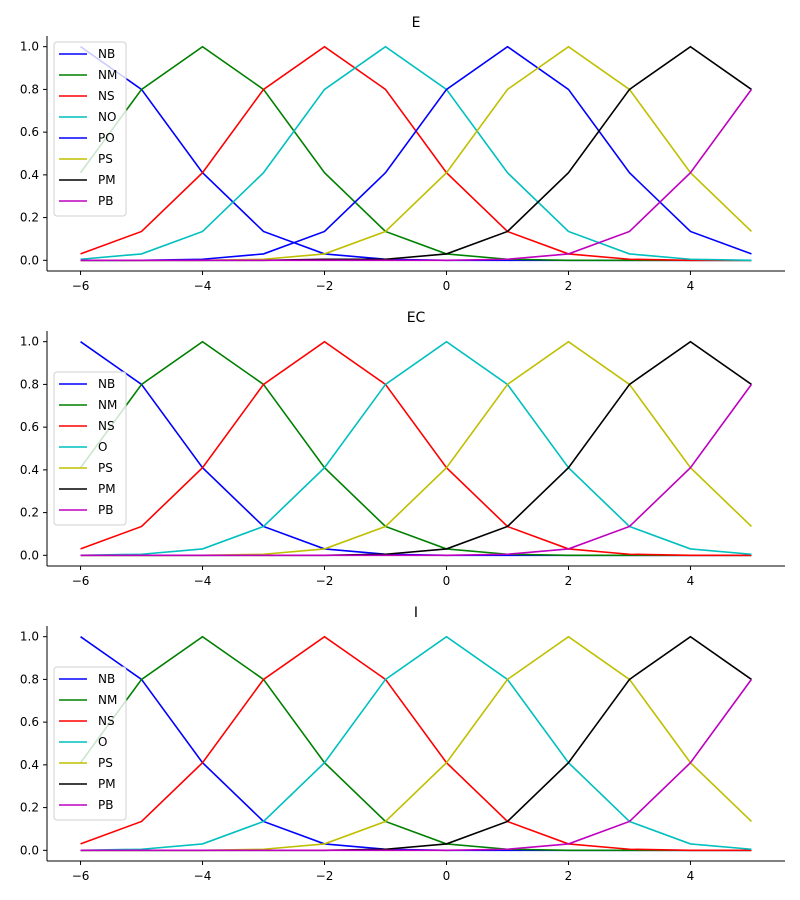  I want to click on legend-label-no: NO, so click(107, 117).